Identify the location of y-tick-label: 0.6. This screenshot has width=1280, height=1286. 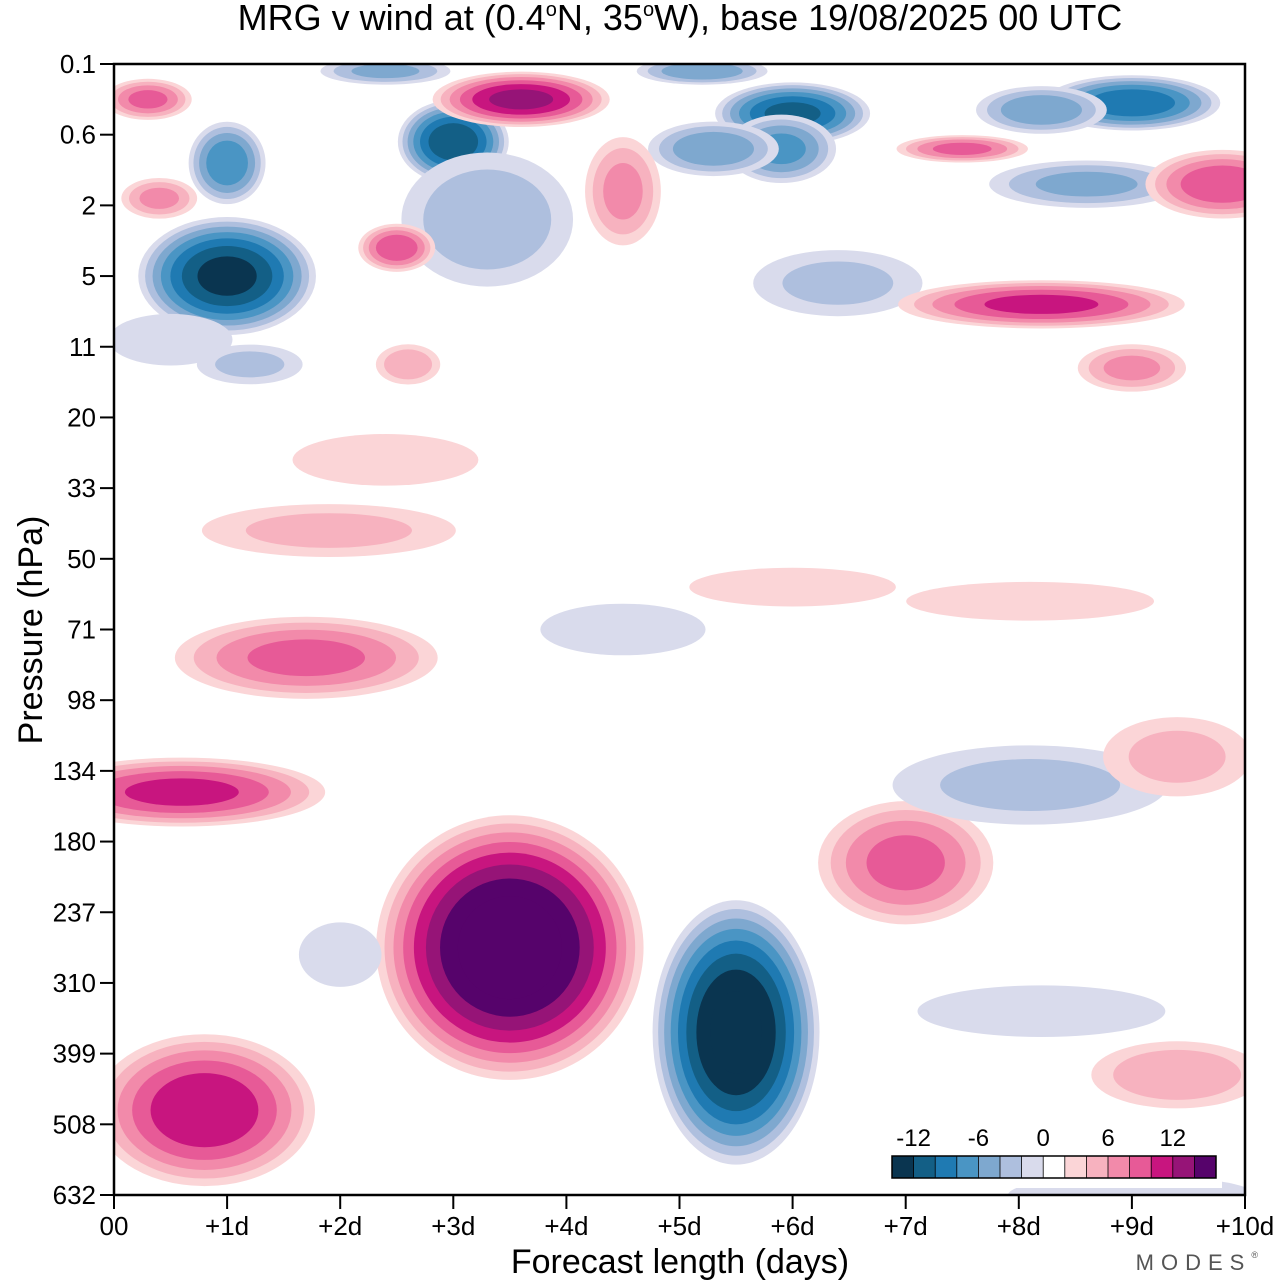
(78, 135).